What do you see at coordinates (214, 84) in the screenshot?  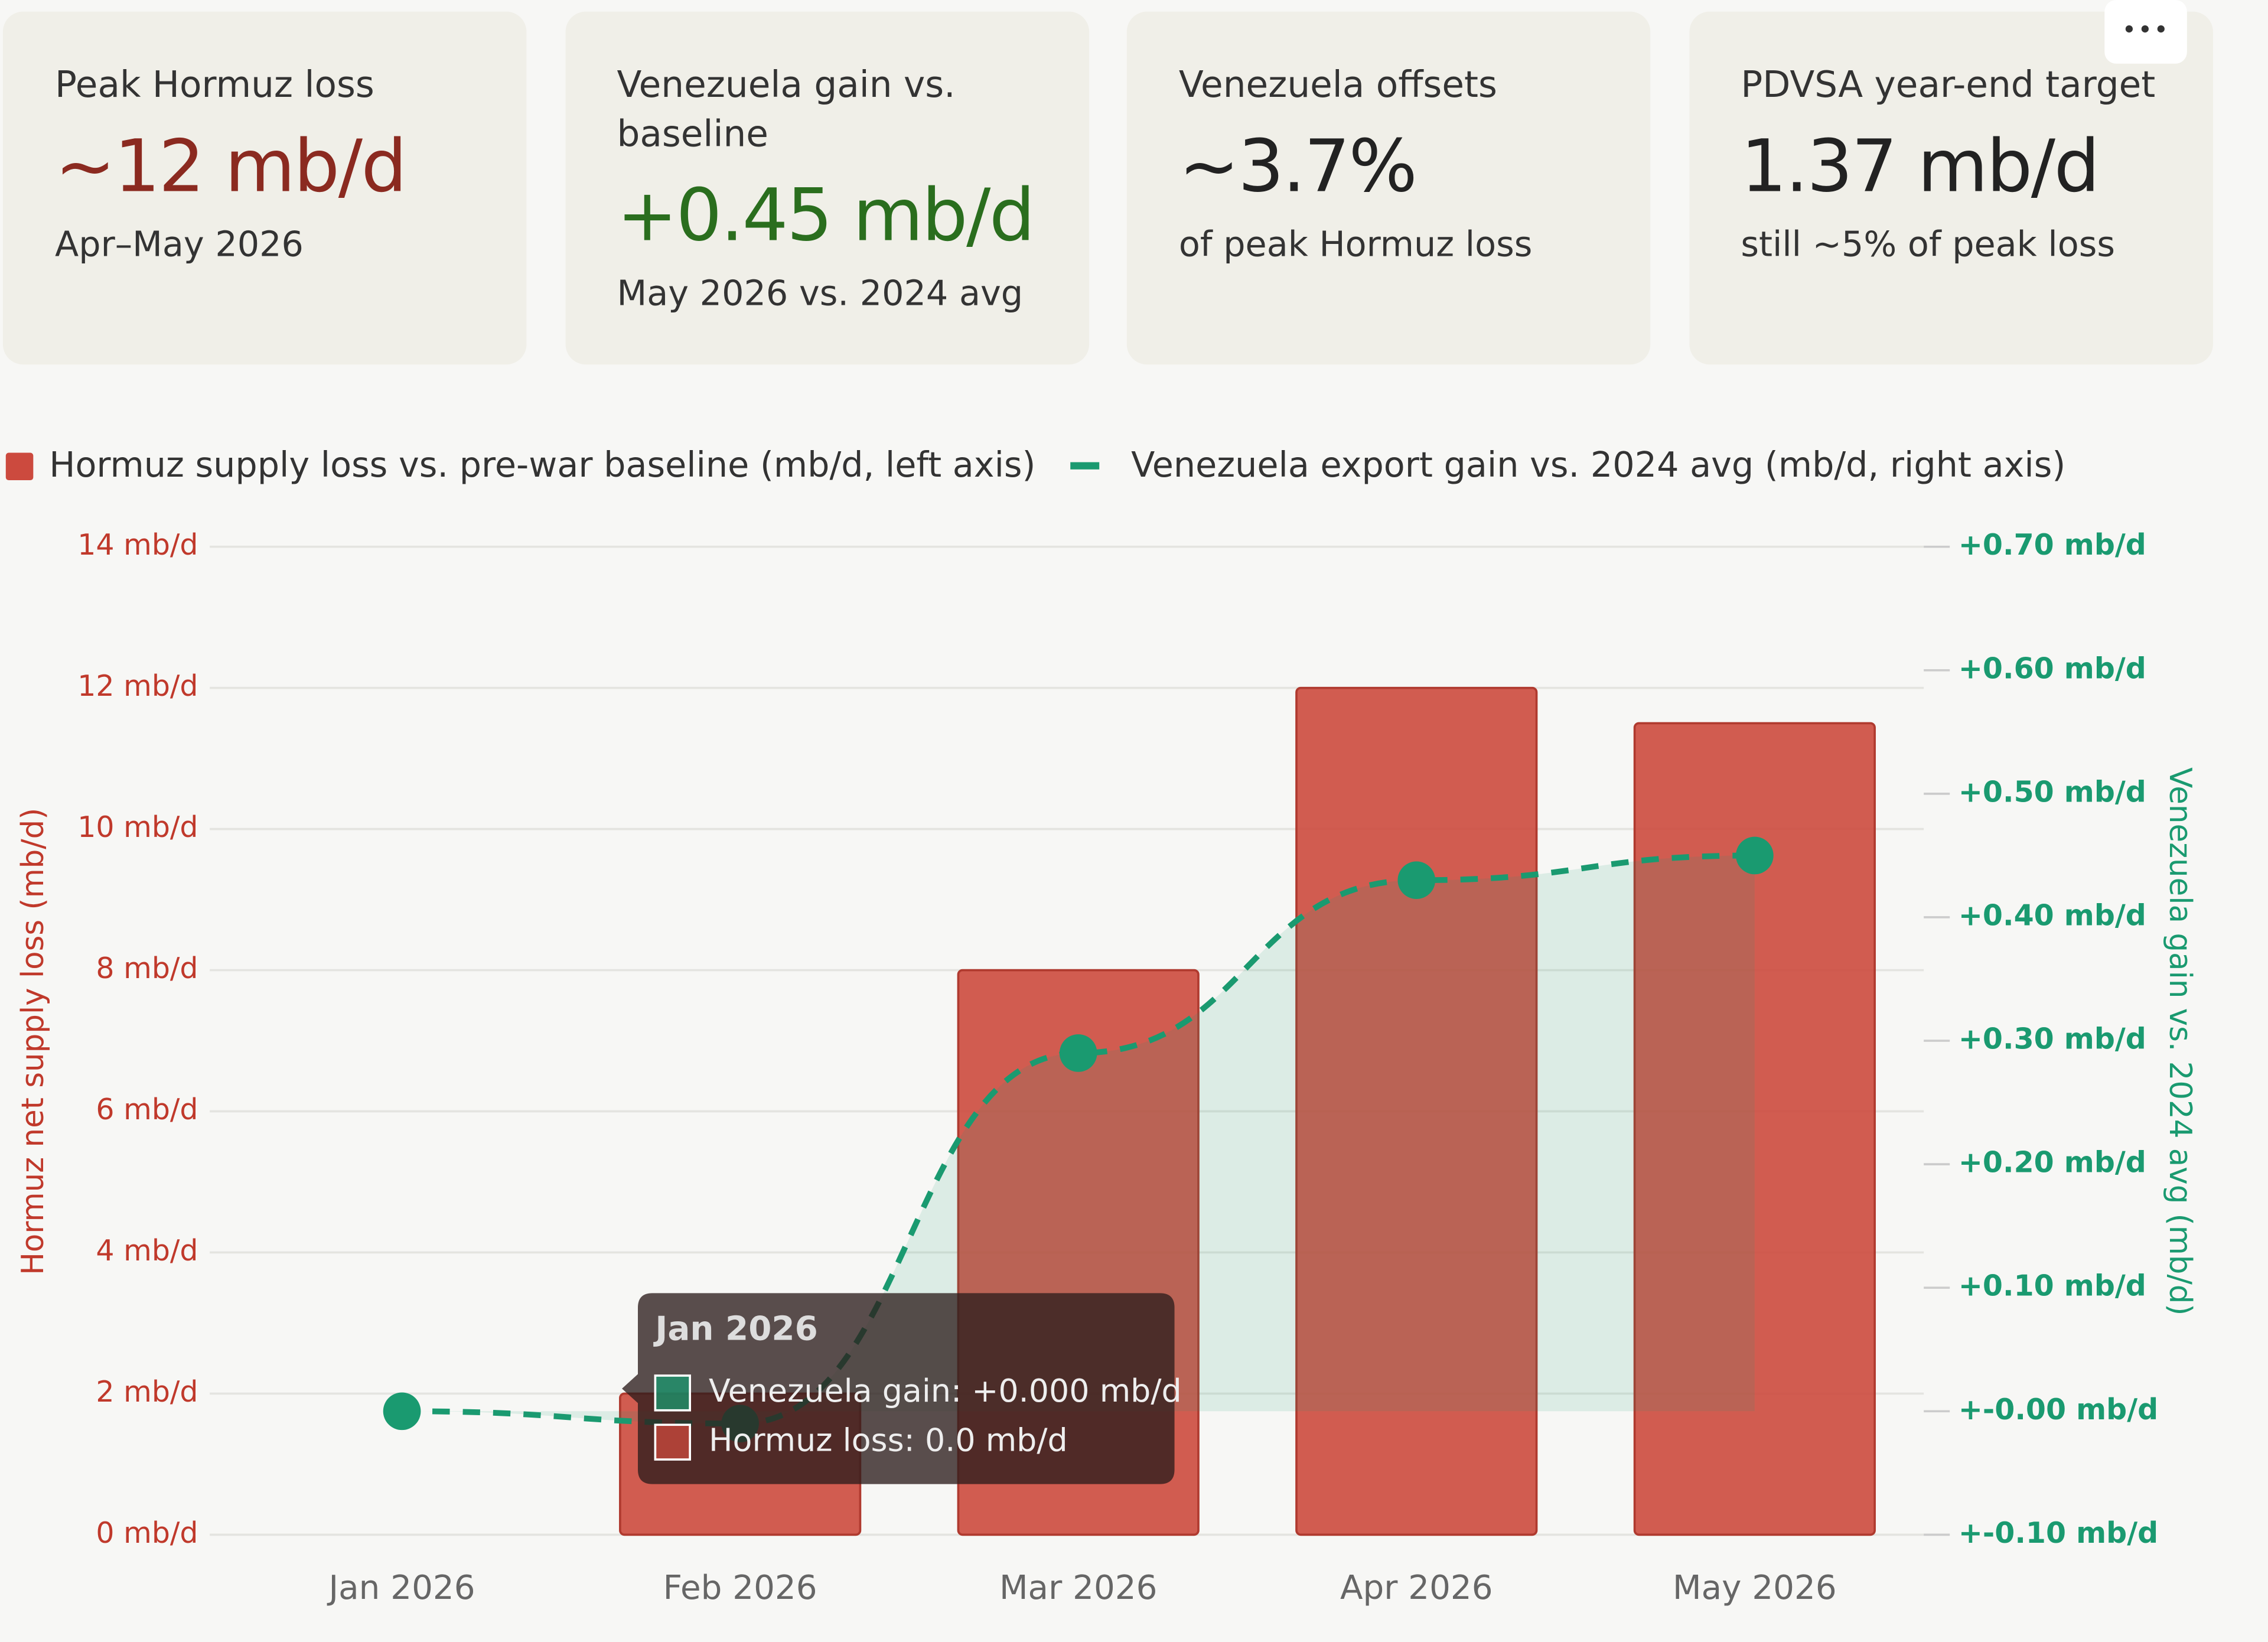 I see `kpi-label: Peak Hormuz loss` at bounding box center [214, 84].